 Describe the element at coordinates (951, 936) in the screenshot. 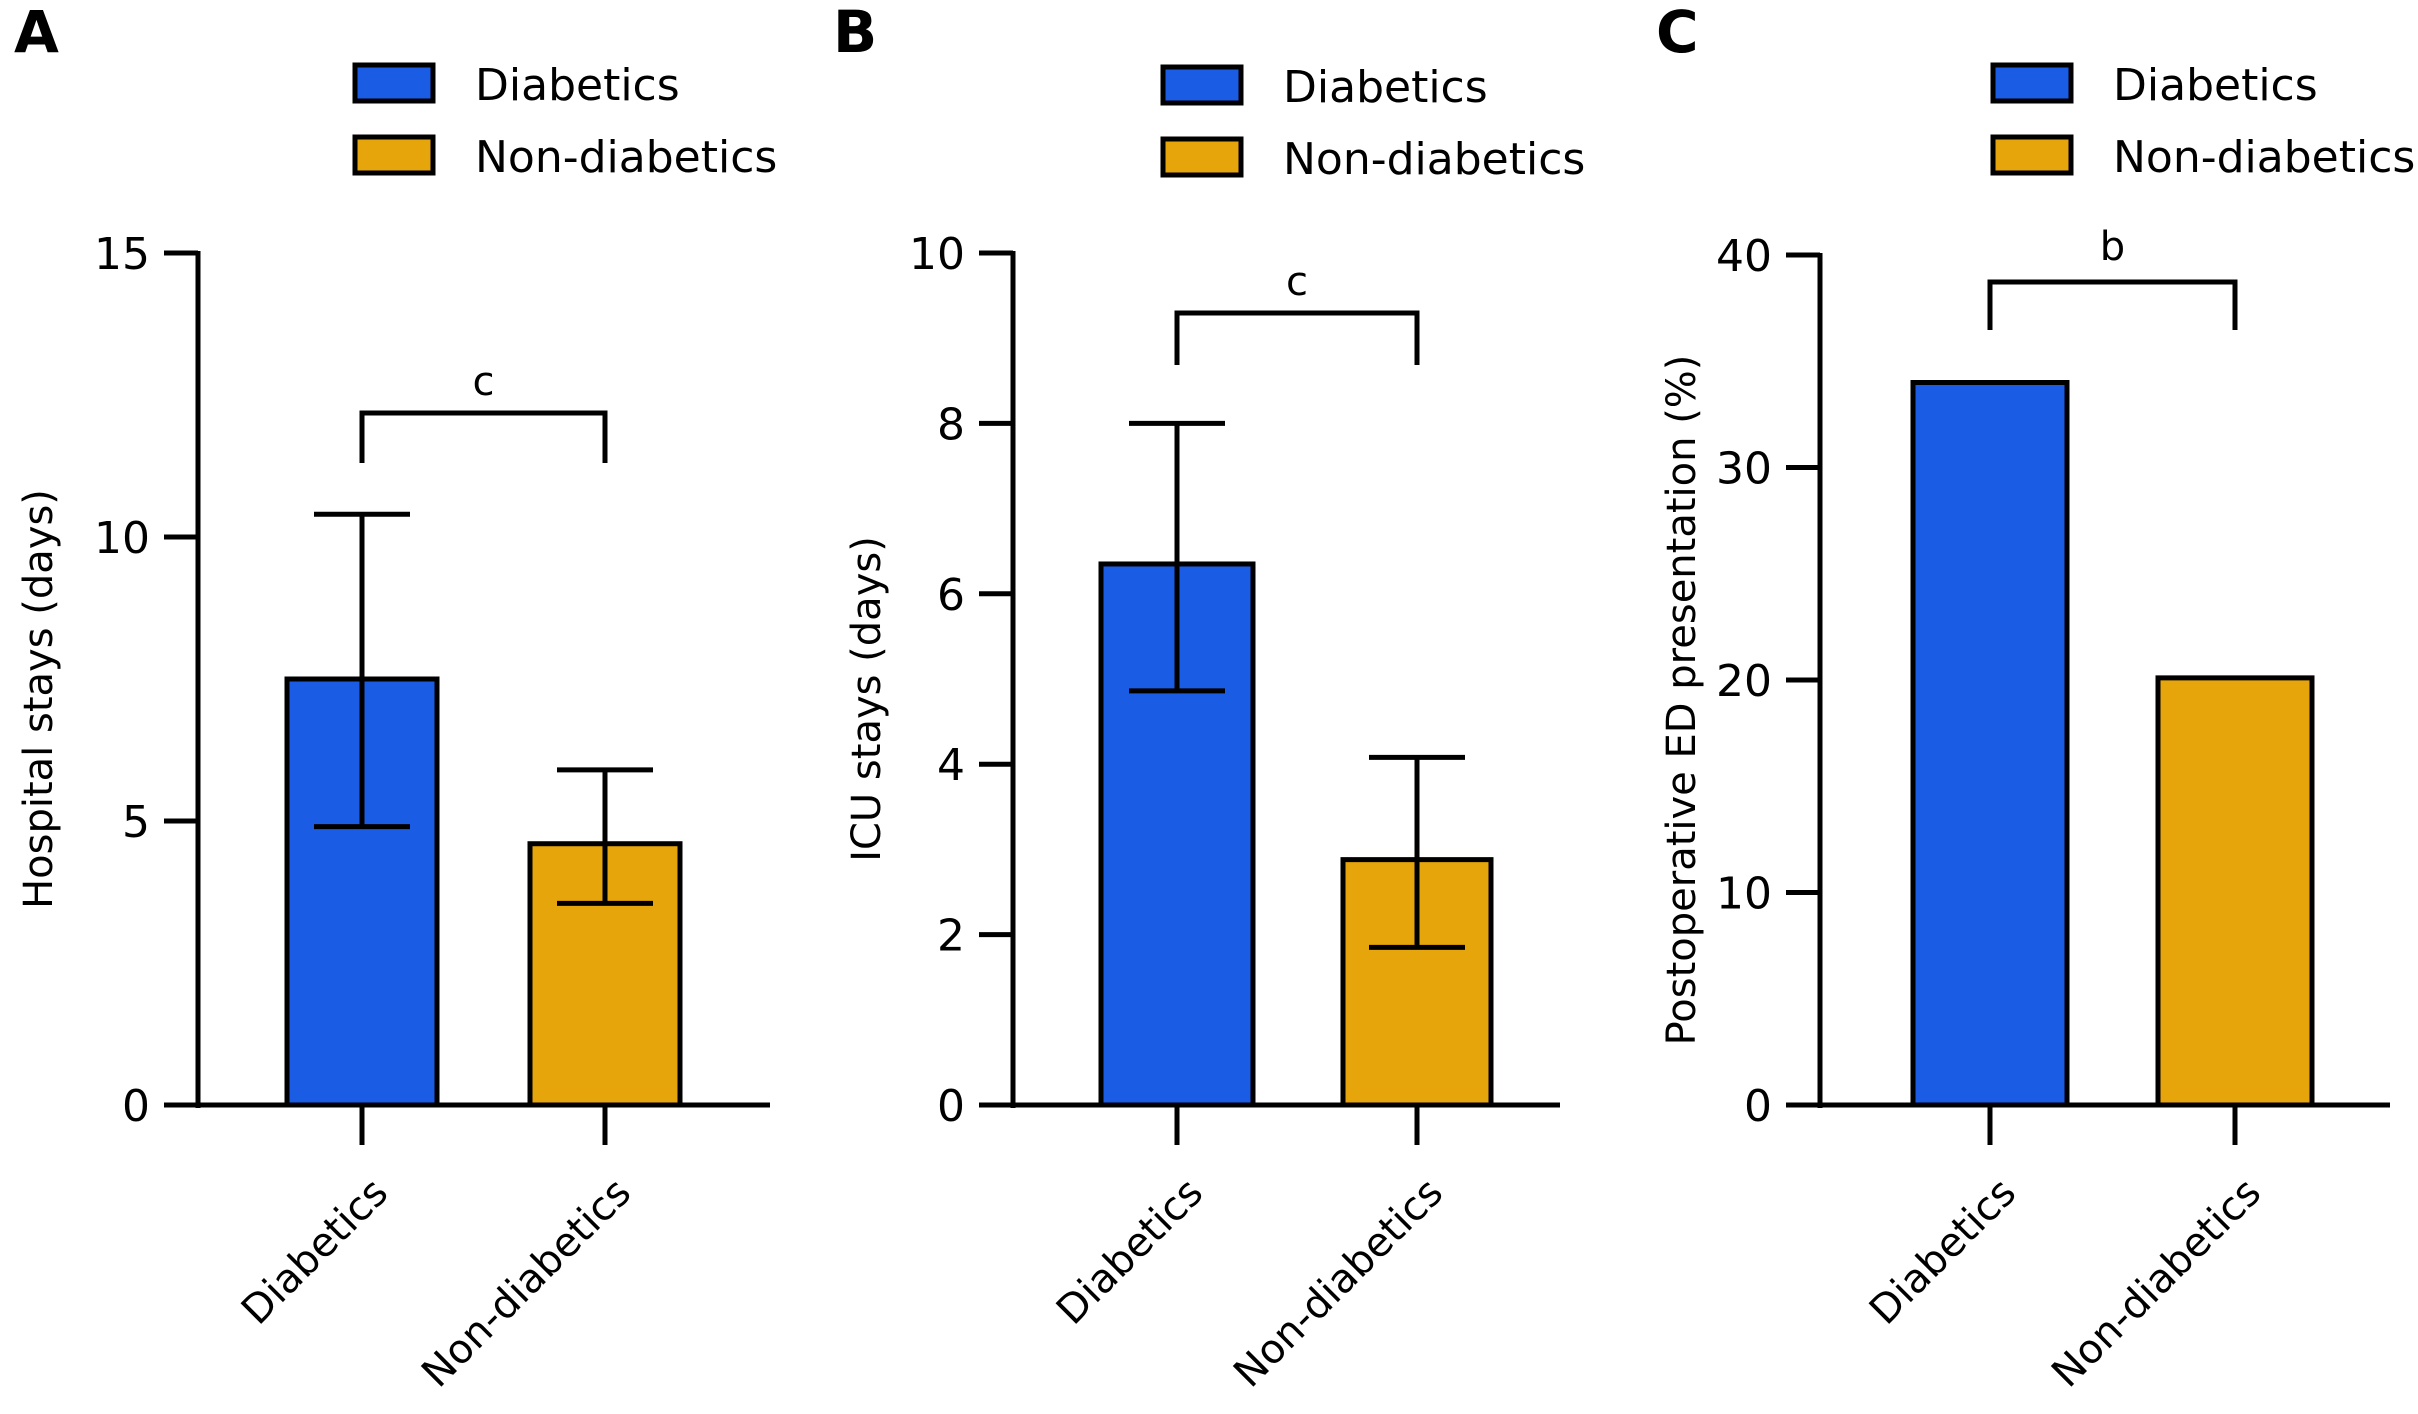

I see `y-tick-label: 2` at that location.